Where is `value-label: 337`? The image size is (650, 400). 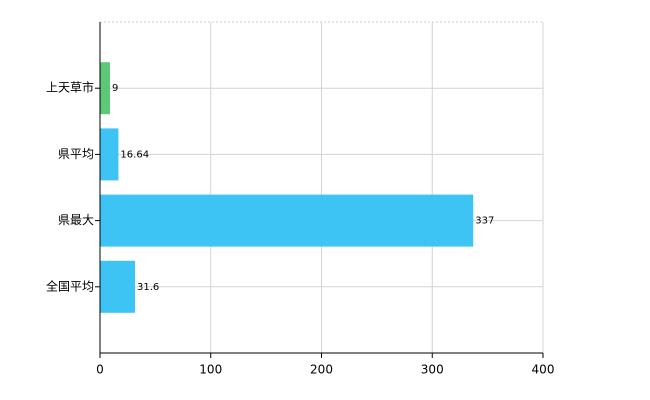
value-label: 337 is located at coordinates (484, 221).